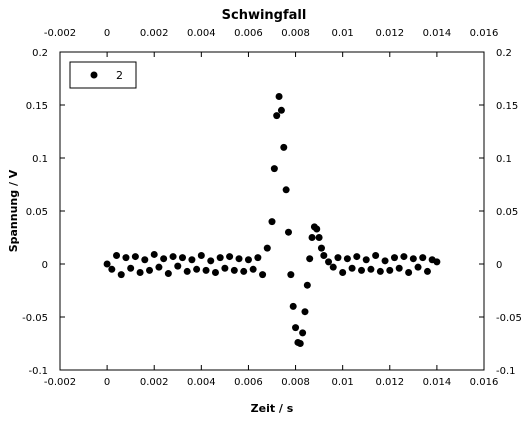 This screenshot has width=529, height=424. I want to click on legend-marker, so click(94, 75).